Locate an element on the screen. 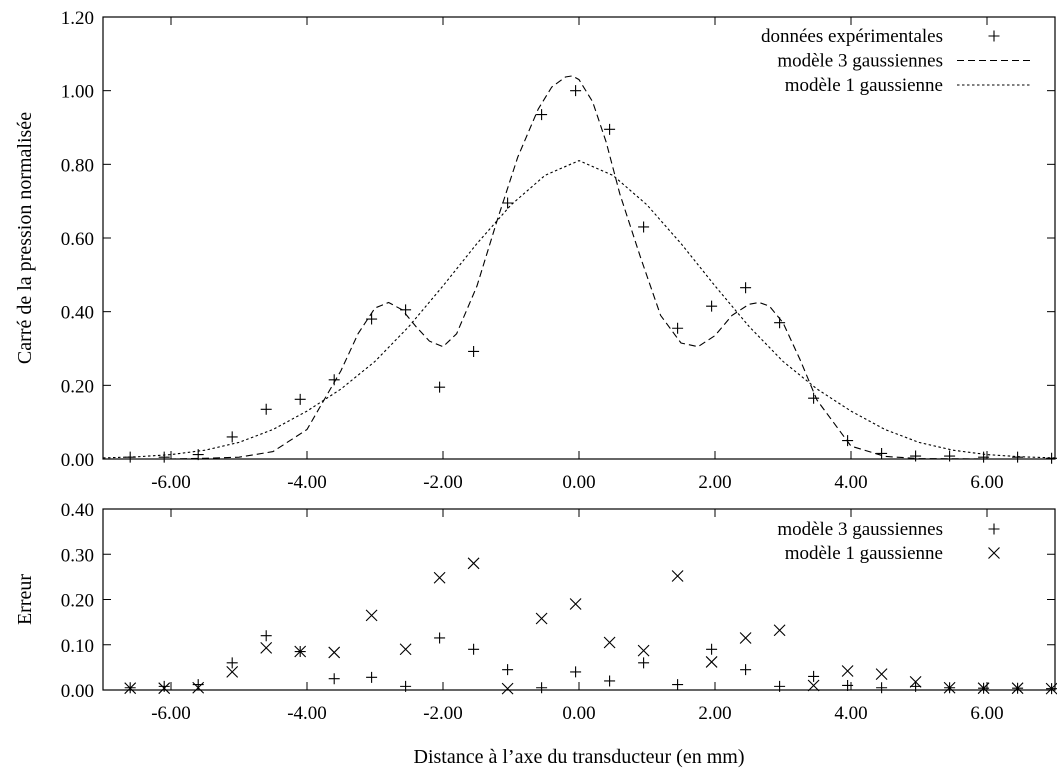  y-tick-label: 0.80 is located at coordinates (77, 165).